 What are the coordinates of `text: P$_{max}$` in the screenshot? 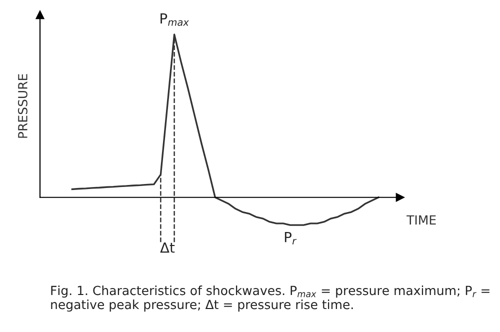 It's located at (174, 19).